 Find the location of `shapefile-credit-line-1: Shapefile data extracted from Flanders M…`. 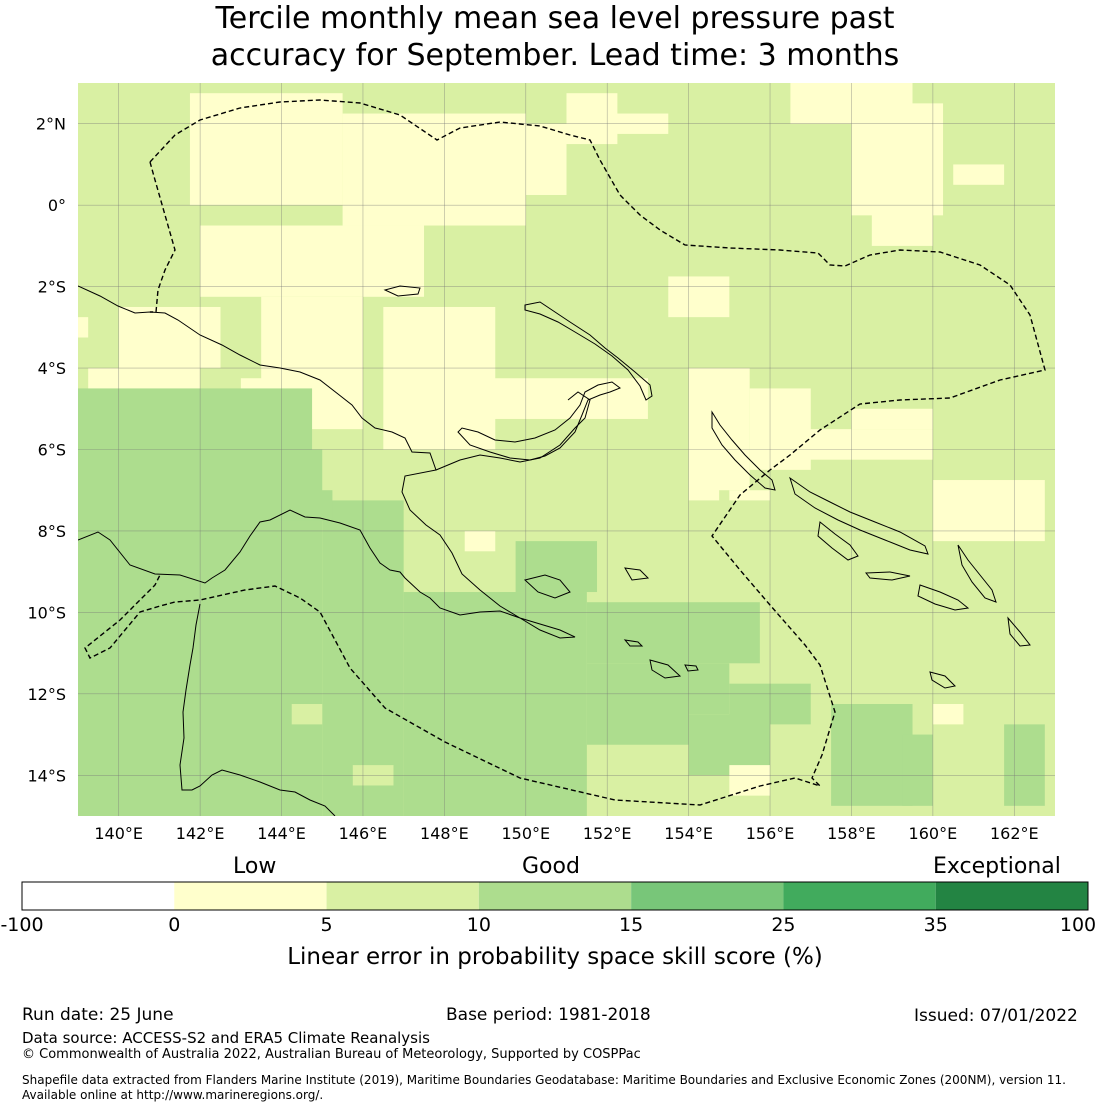

shapefile-credit-line-1: Shapefile data extracted from Flanders M… is located at coordinates (544, 1080).